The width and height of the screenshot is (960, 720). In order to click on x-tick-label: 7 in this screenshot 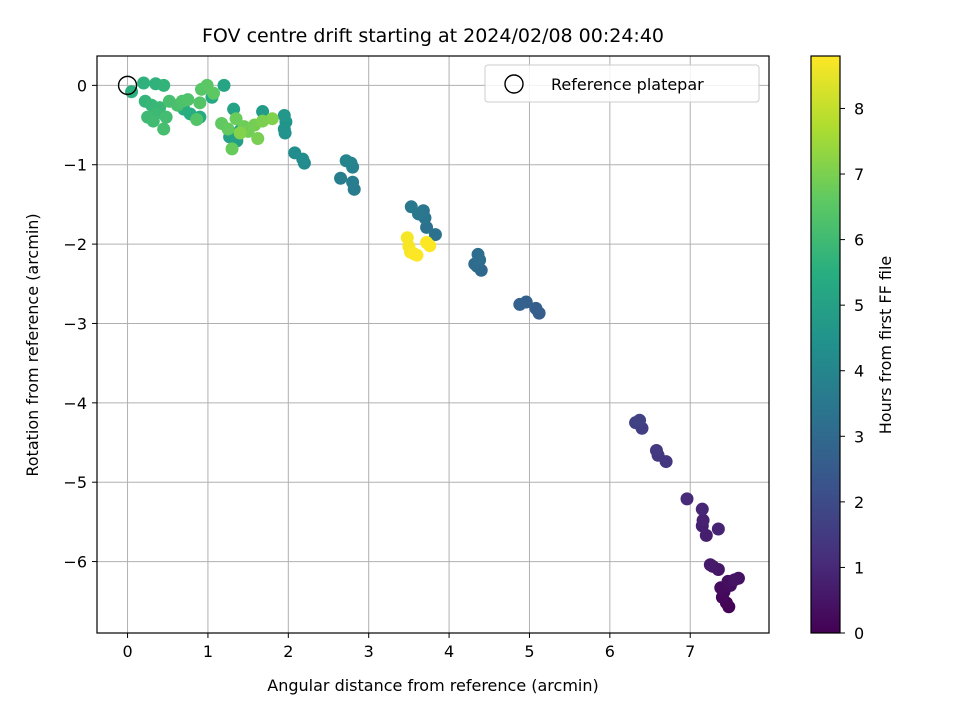, I will do `click(690, 651)`.